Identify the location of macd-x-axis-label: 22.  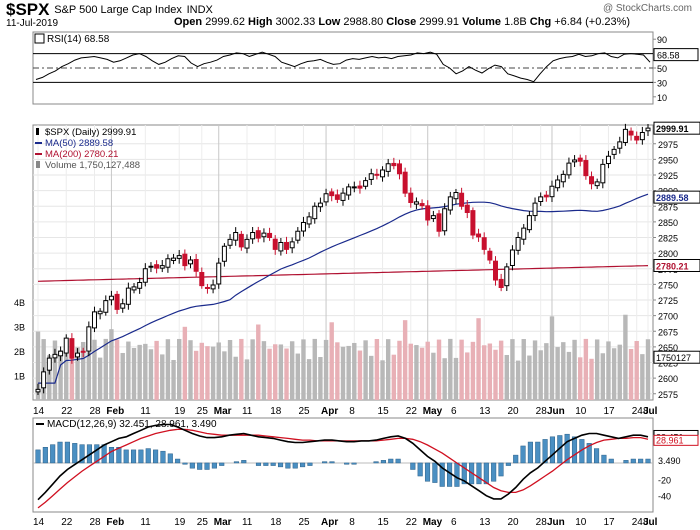
(412, 522).